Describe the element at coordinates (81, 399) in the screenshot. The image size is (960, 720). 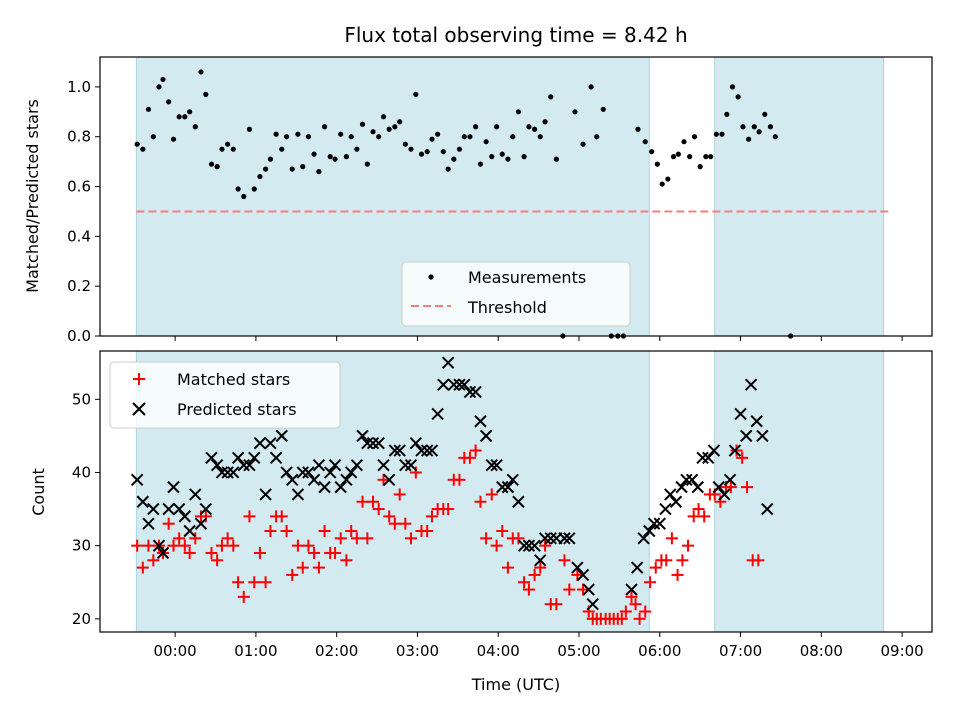
I see `y-tick-label: 50` at that location.